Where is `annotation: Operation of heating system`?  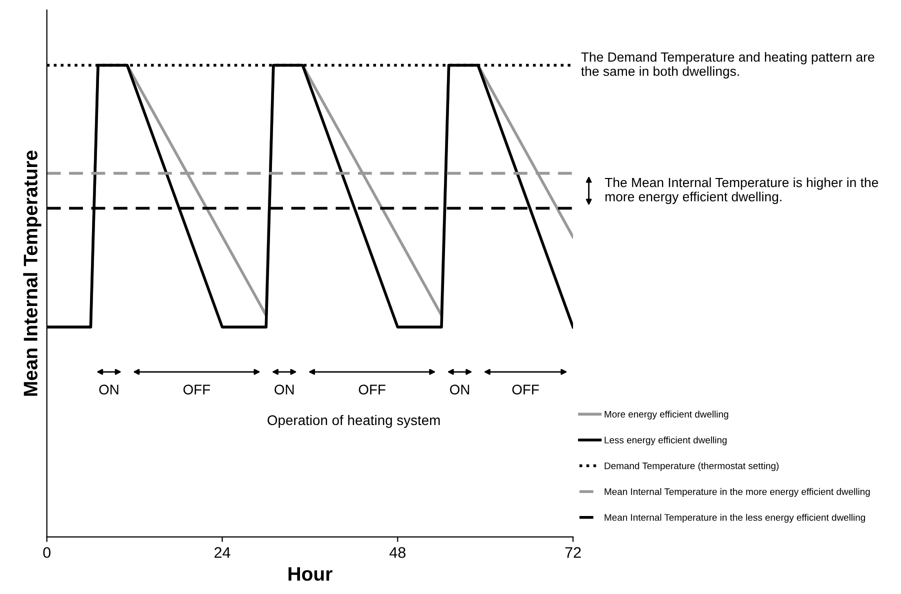
annotation: Operation of heating system is located at coordinates (354, 421).